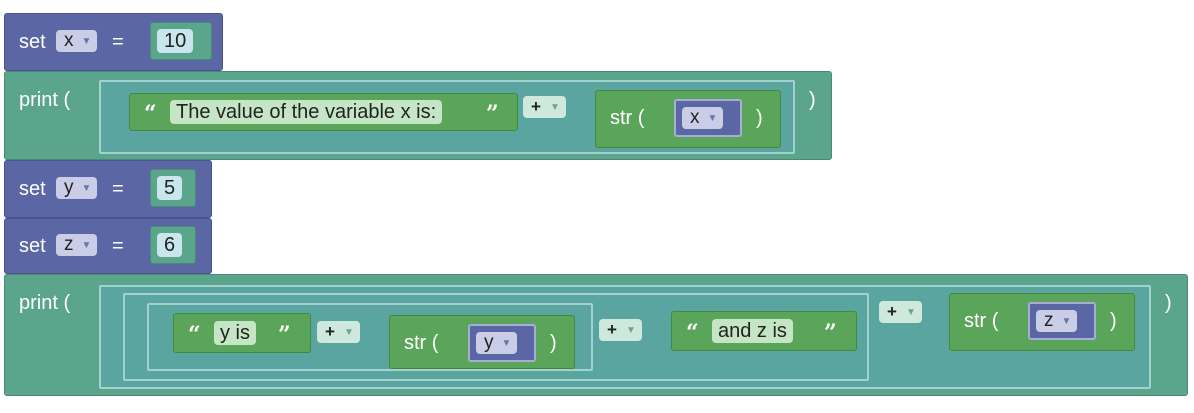 Image resolution: width=1194 pixels, height=413 pixels. I want to click on str-function-block-z: str ( z ▼ ), so click(1042, 322).